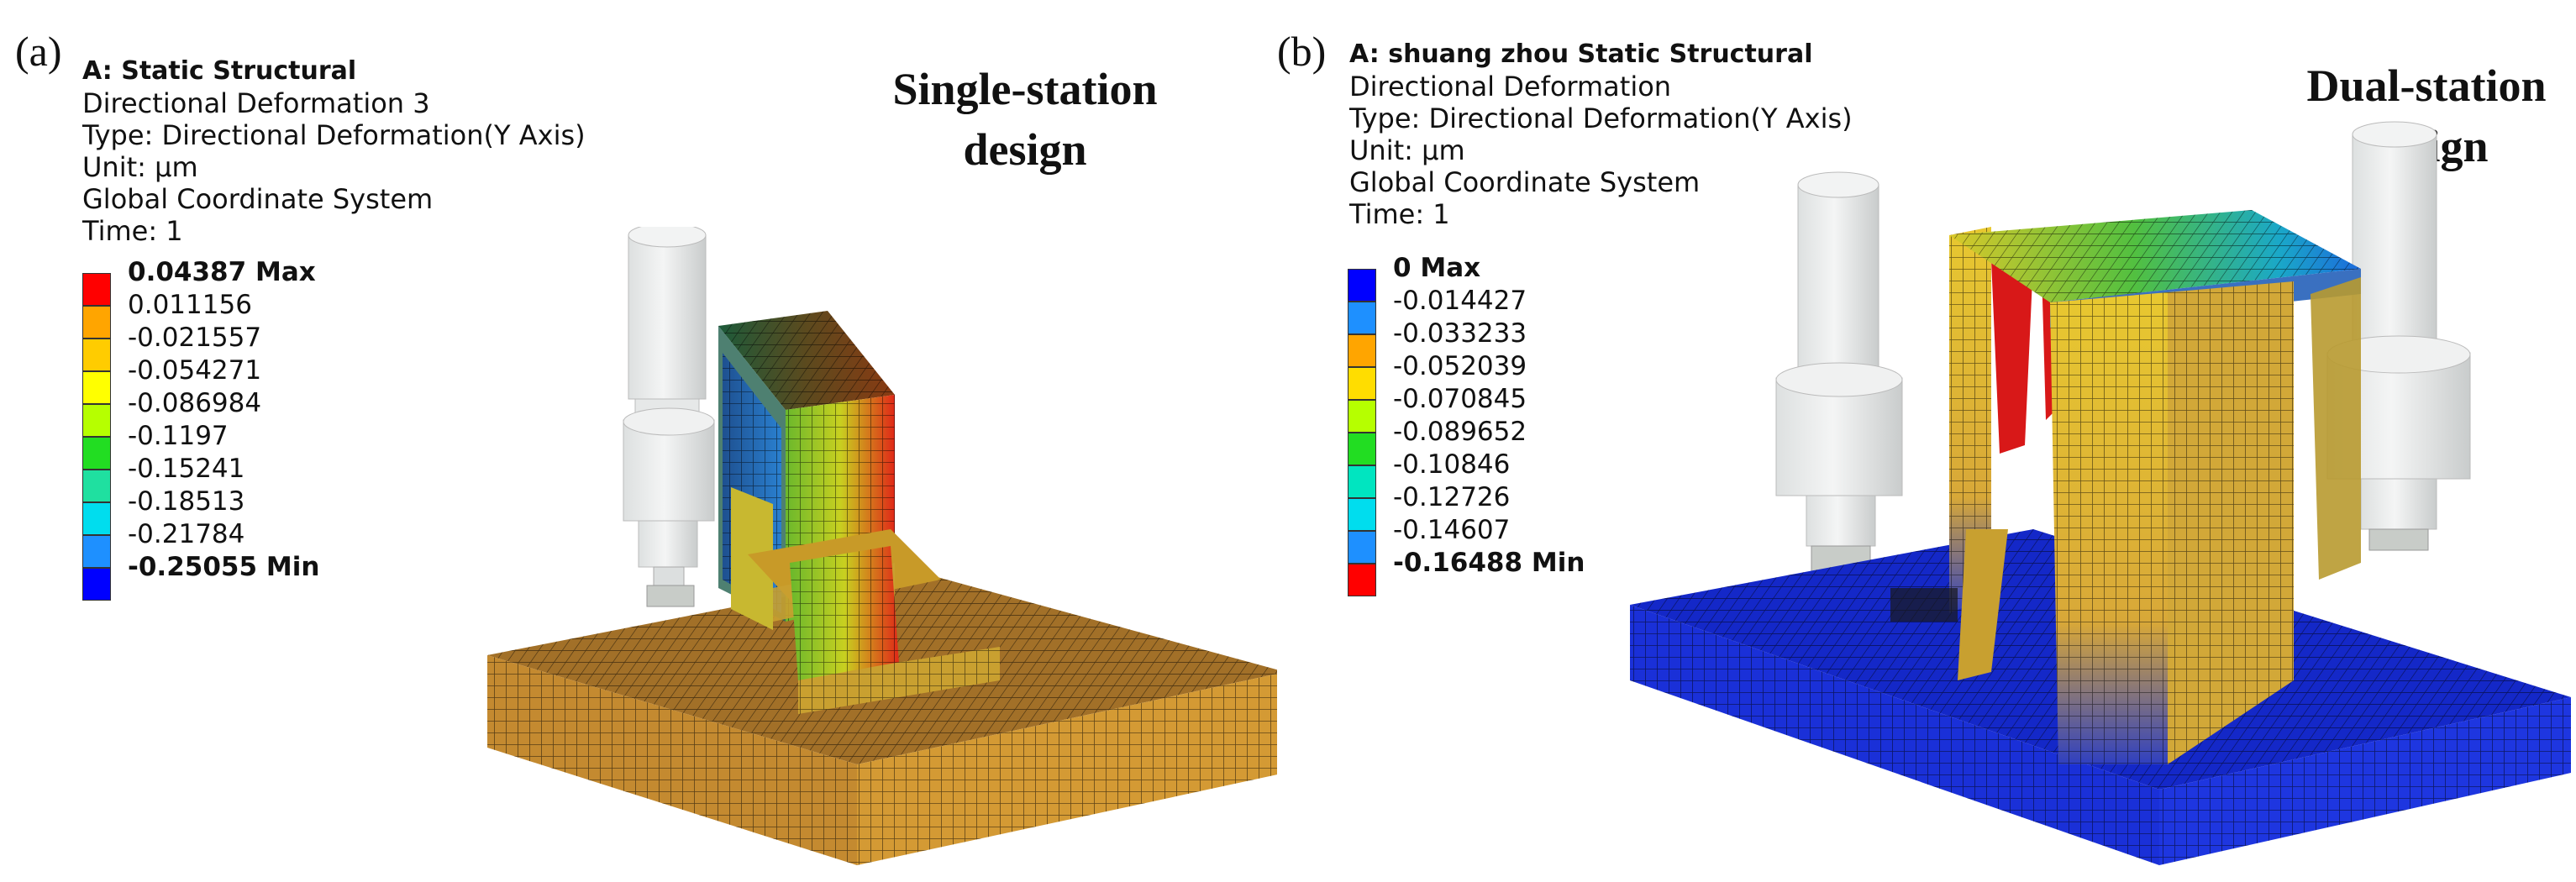 The image size is (2576, 882). I want to click on legend-value: -0.021557, so click(195, 338).